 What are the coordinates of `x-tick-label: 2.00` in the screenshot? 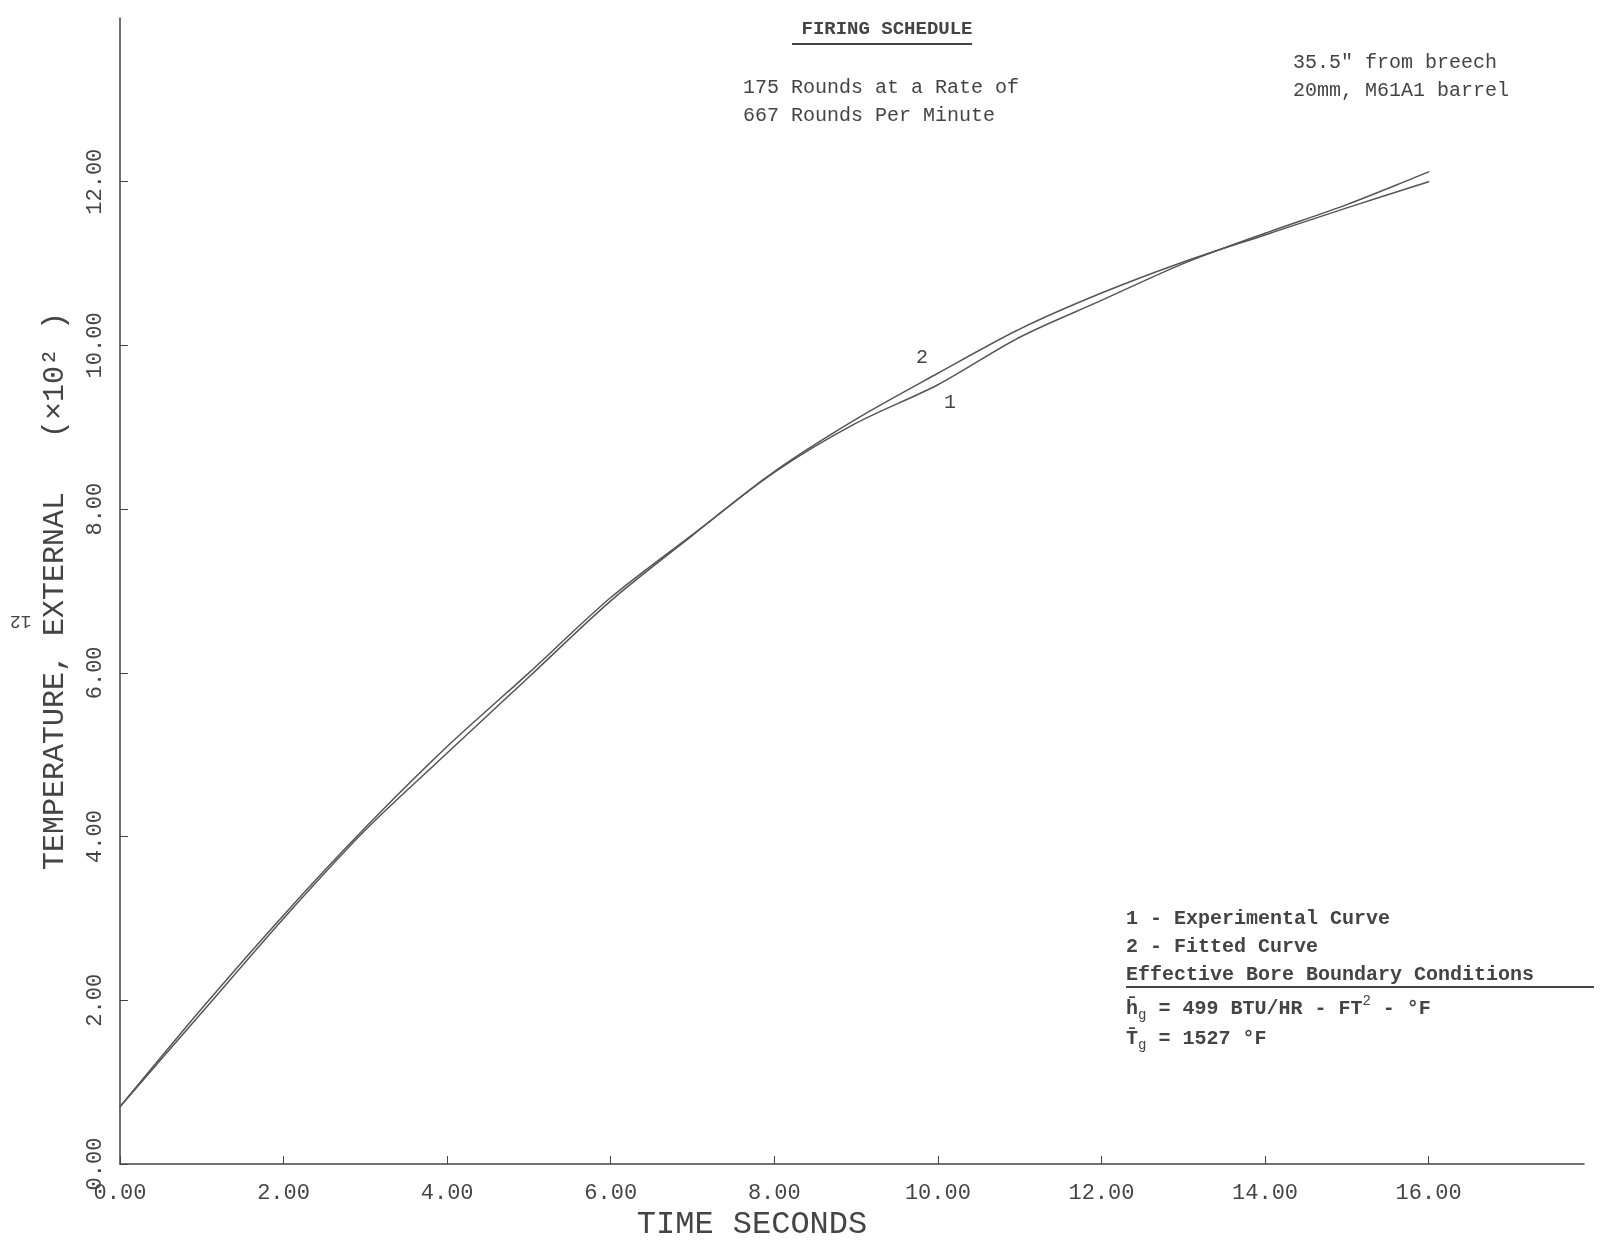 It's located at (283, 1193).